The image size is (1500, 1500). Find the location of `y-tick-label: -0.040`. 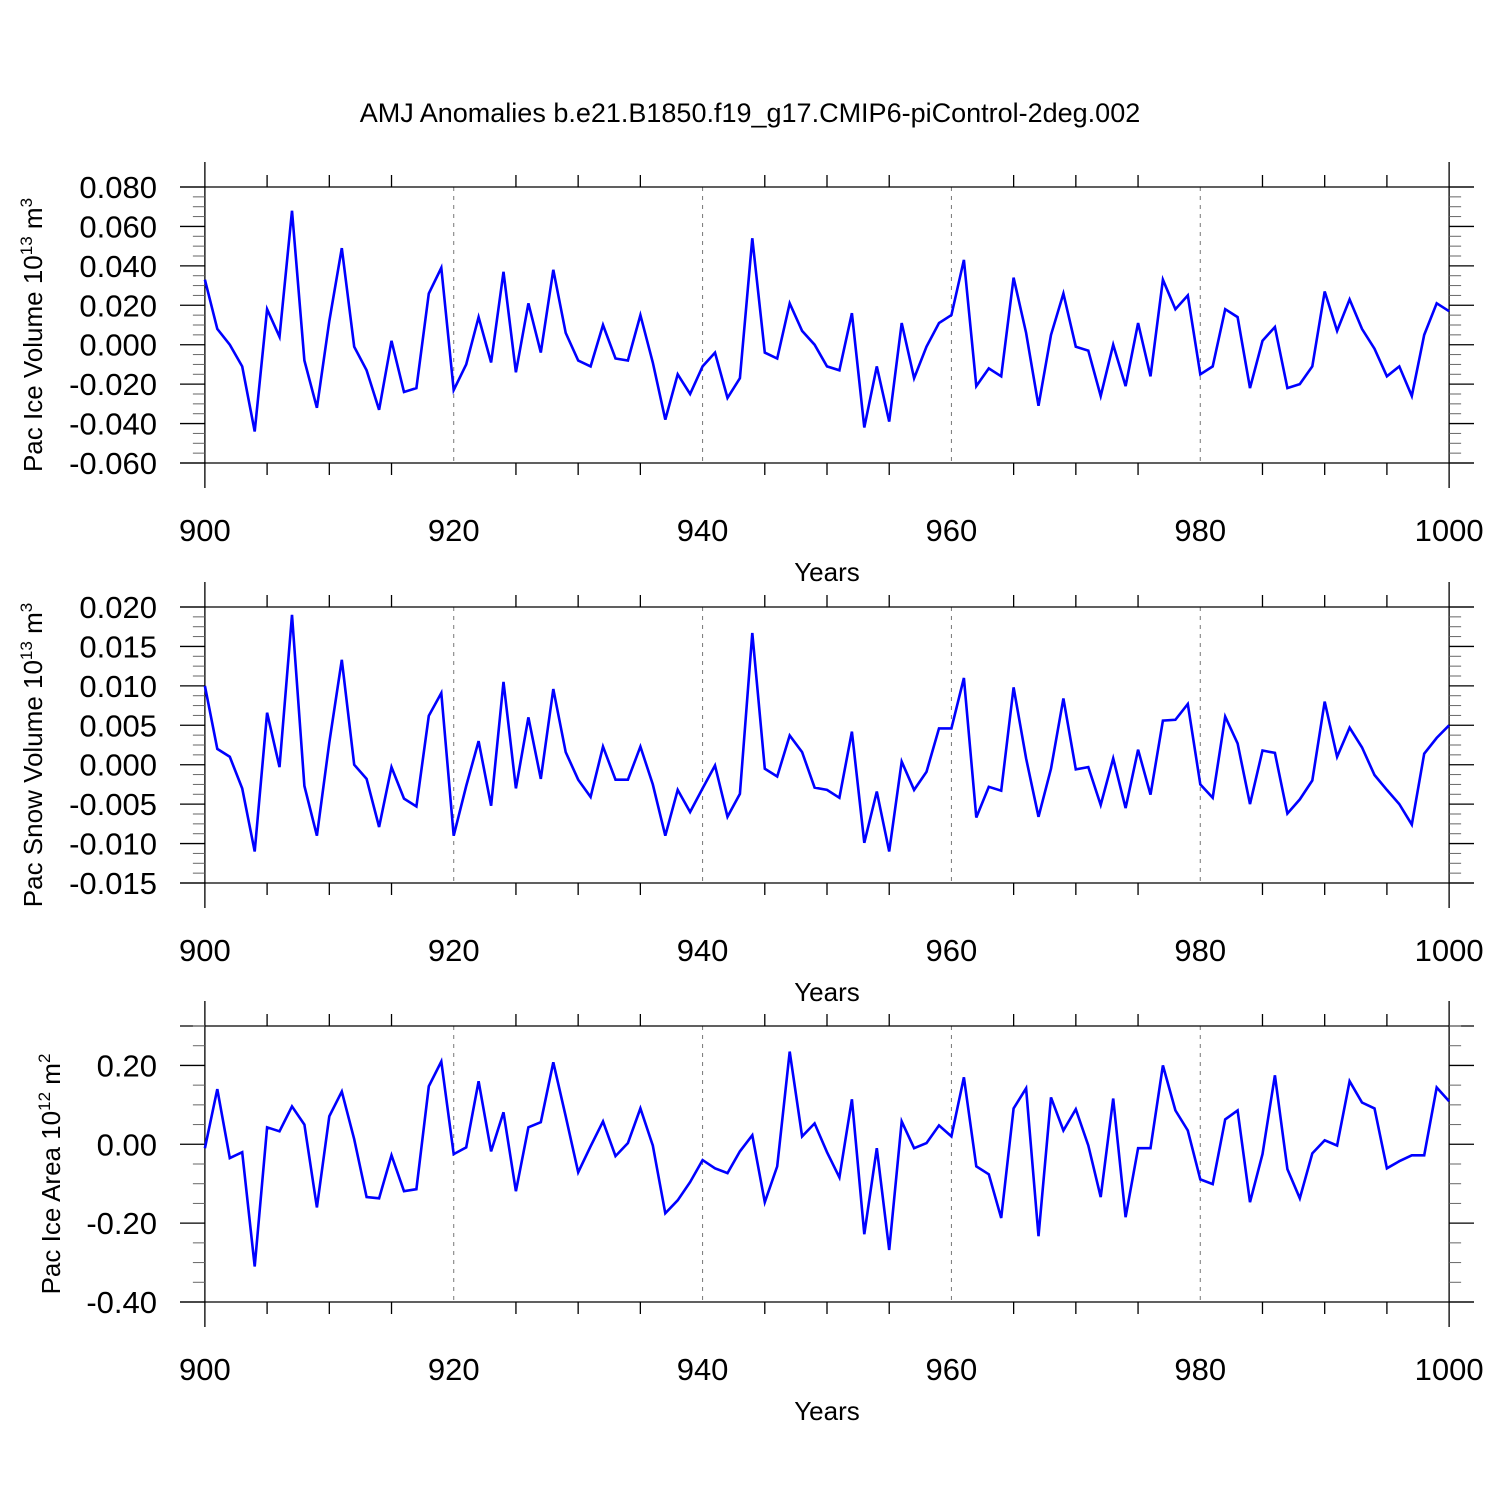

y-tick-label: -0.040 is located at coordinates (113, 424).